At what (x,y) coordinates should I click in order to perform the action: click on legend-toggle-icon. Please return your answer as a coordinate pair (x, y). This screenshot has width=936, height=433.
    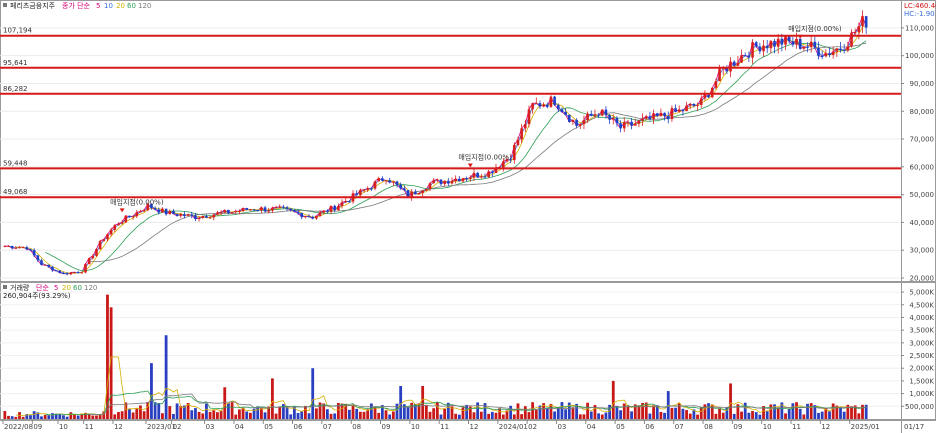
    Looking at the image, I should click on (5, 5).